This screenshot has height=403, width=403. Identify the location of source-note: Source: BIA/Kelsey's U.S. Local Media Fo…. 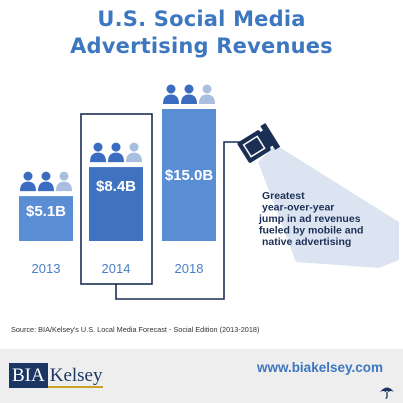
(135, 329).